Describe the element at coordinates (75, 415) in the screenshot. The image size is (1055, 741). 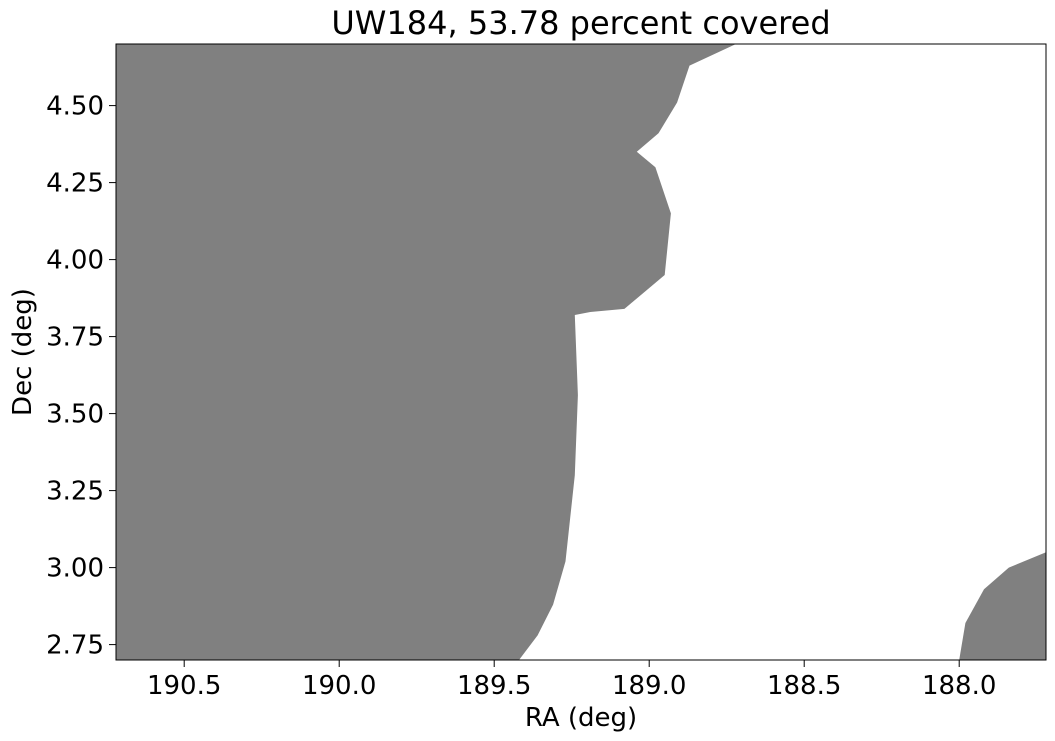
I see `y-tick-label: 3.50` at that location.